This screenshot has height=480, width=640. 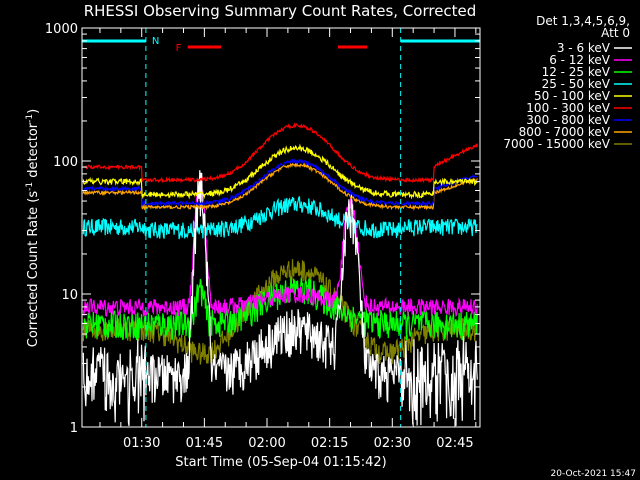 What do you see at coordinates (392, 443) in the screenshot?
I see `x-tick-label: 02:30` at bounding box center [392, 443].